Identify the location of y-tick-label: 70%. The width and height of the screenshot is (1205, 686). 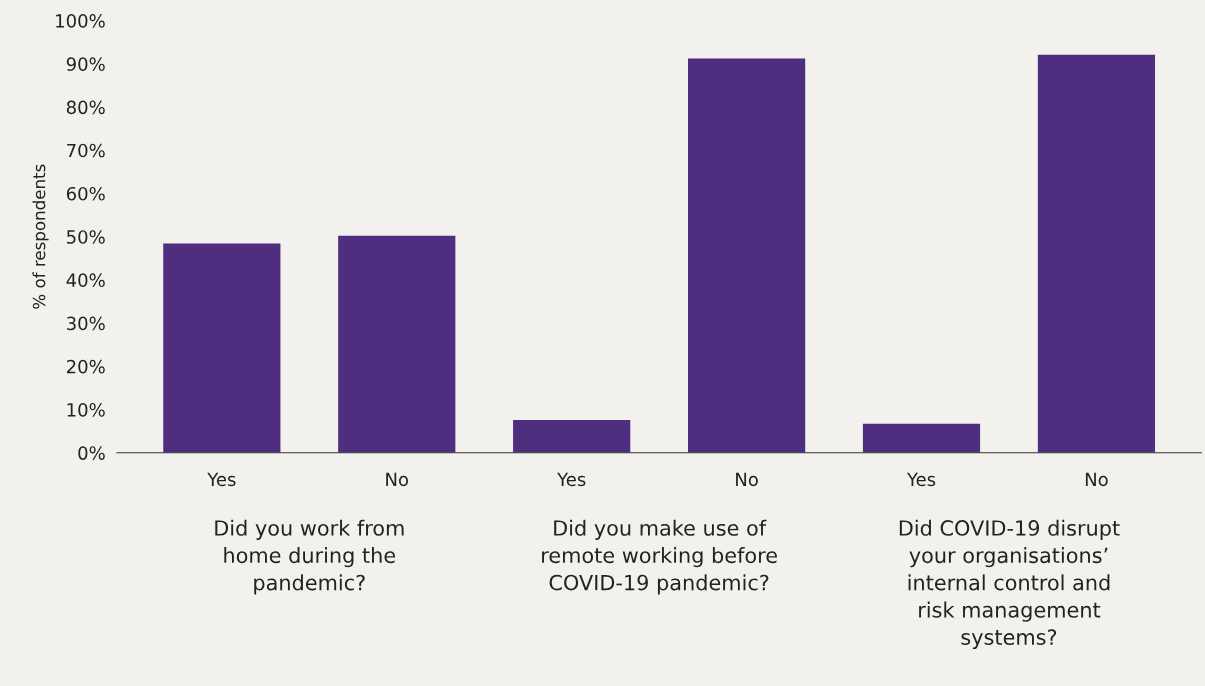
(86, 150).